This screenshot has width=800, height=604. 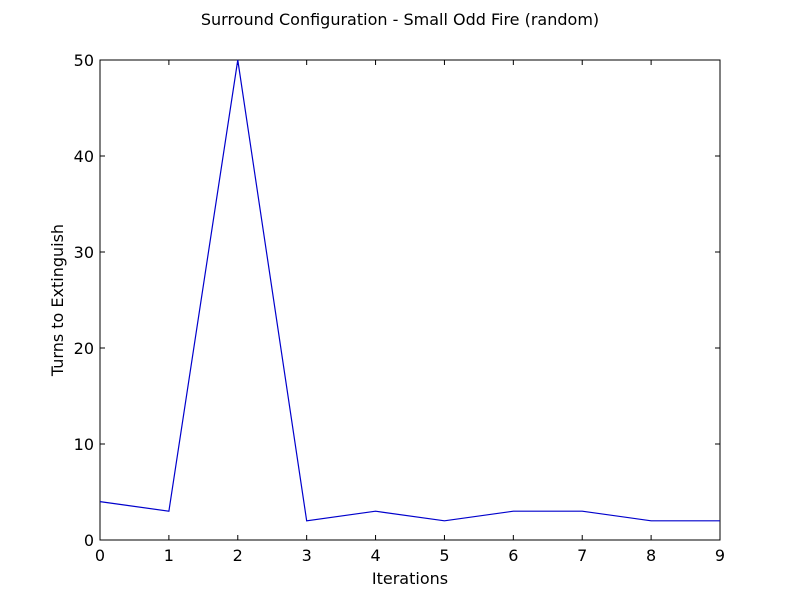 I want to click on x-tick-label: 9, so click(x=720, y=555).